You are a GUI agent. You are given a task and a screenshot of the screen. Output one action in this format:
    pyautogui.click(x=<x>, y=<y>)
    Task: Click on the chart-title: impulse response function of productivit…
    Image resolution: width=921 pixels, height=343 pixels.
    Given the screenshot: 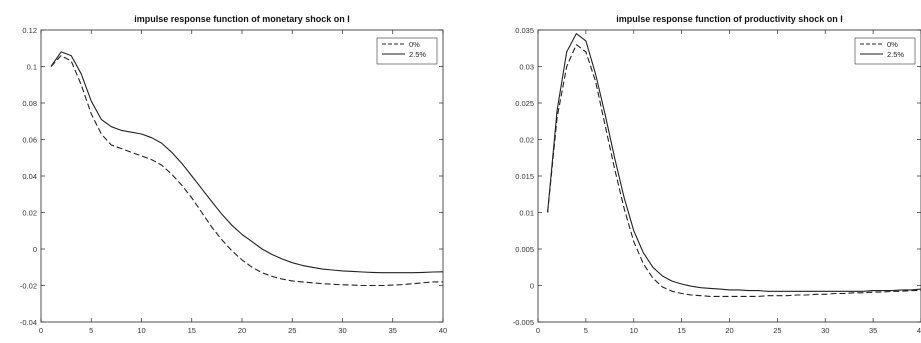 What is the action you would take?
    pyautogui.click(x=729, y=19)
    